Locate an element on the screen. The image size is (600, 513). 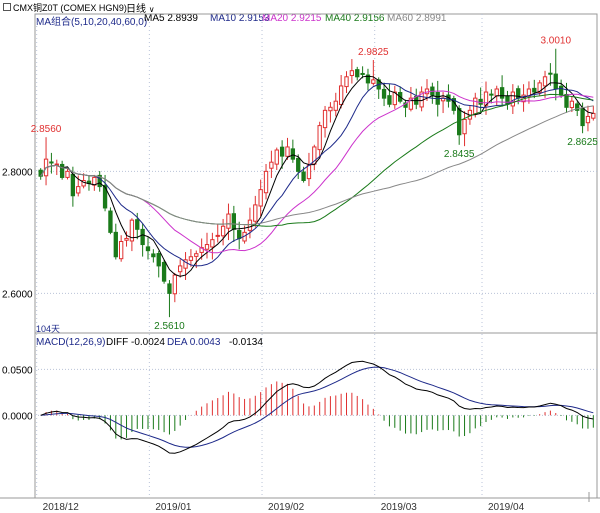
macd-legend-hist: -0.0134 is located at coordinates (246, 342).